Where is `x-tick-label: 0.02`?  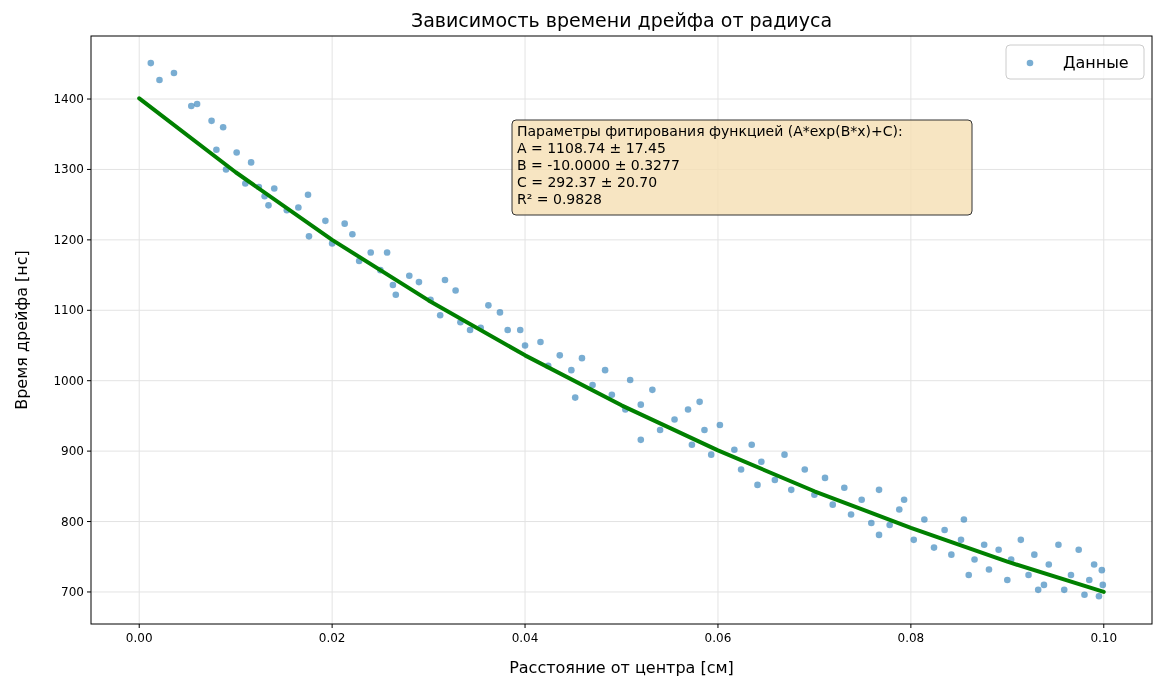
x-tick-label: 0.02 is located at coordinates (332, 638).